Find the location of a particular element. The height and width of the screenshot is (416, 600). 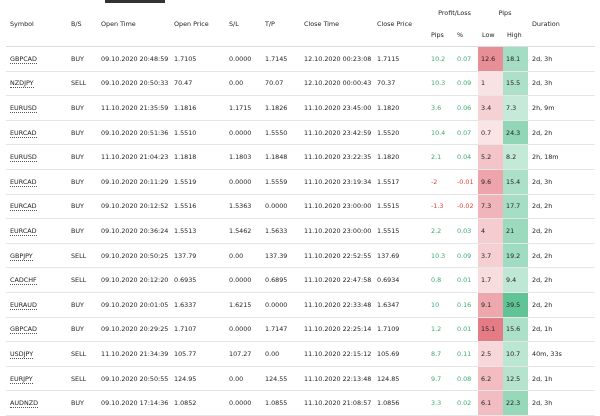

symbol-cell: GBPCAD is located at coordinates (36, 330).